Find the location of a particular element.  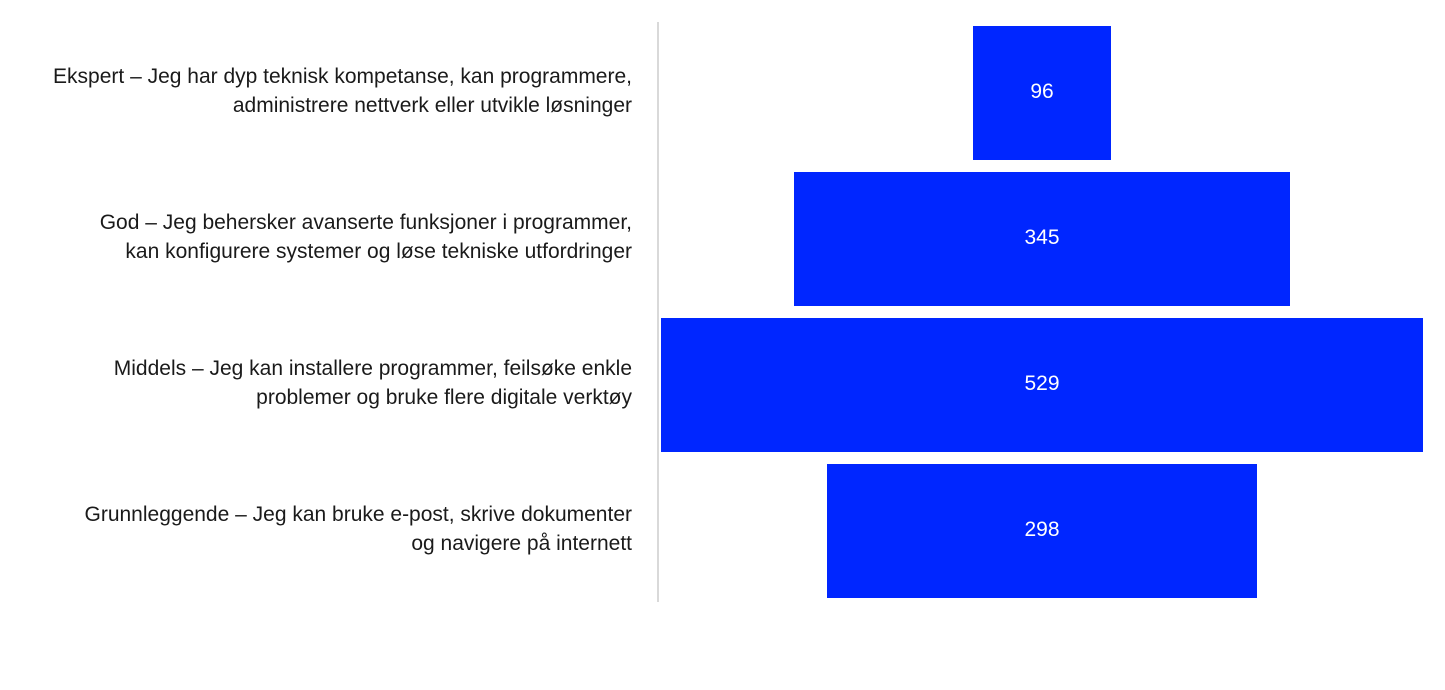

bar-value-label-0: 96 is located at coordinates (1042, 91).